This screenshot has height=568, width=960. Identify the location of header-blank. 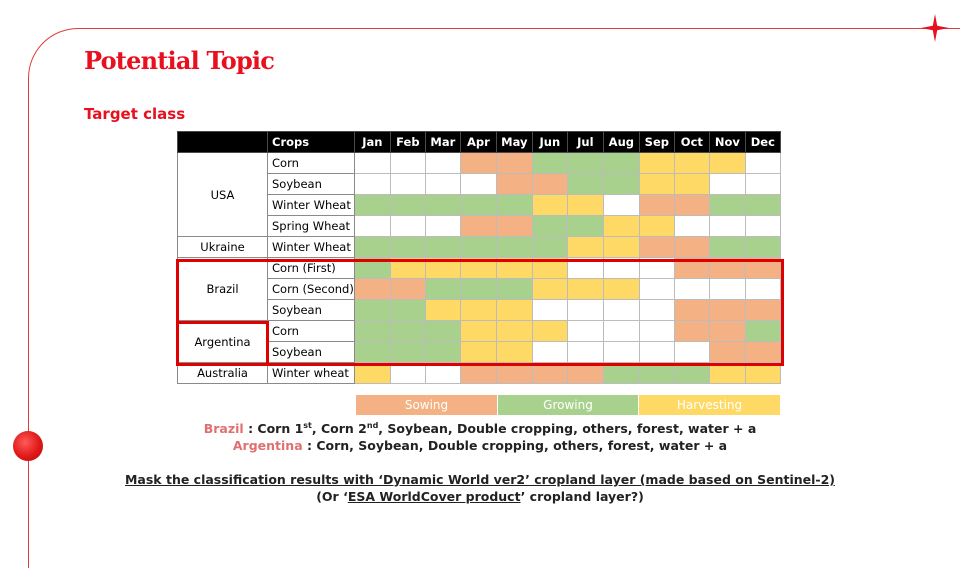
(222, 142).